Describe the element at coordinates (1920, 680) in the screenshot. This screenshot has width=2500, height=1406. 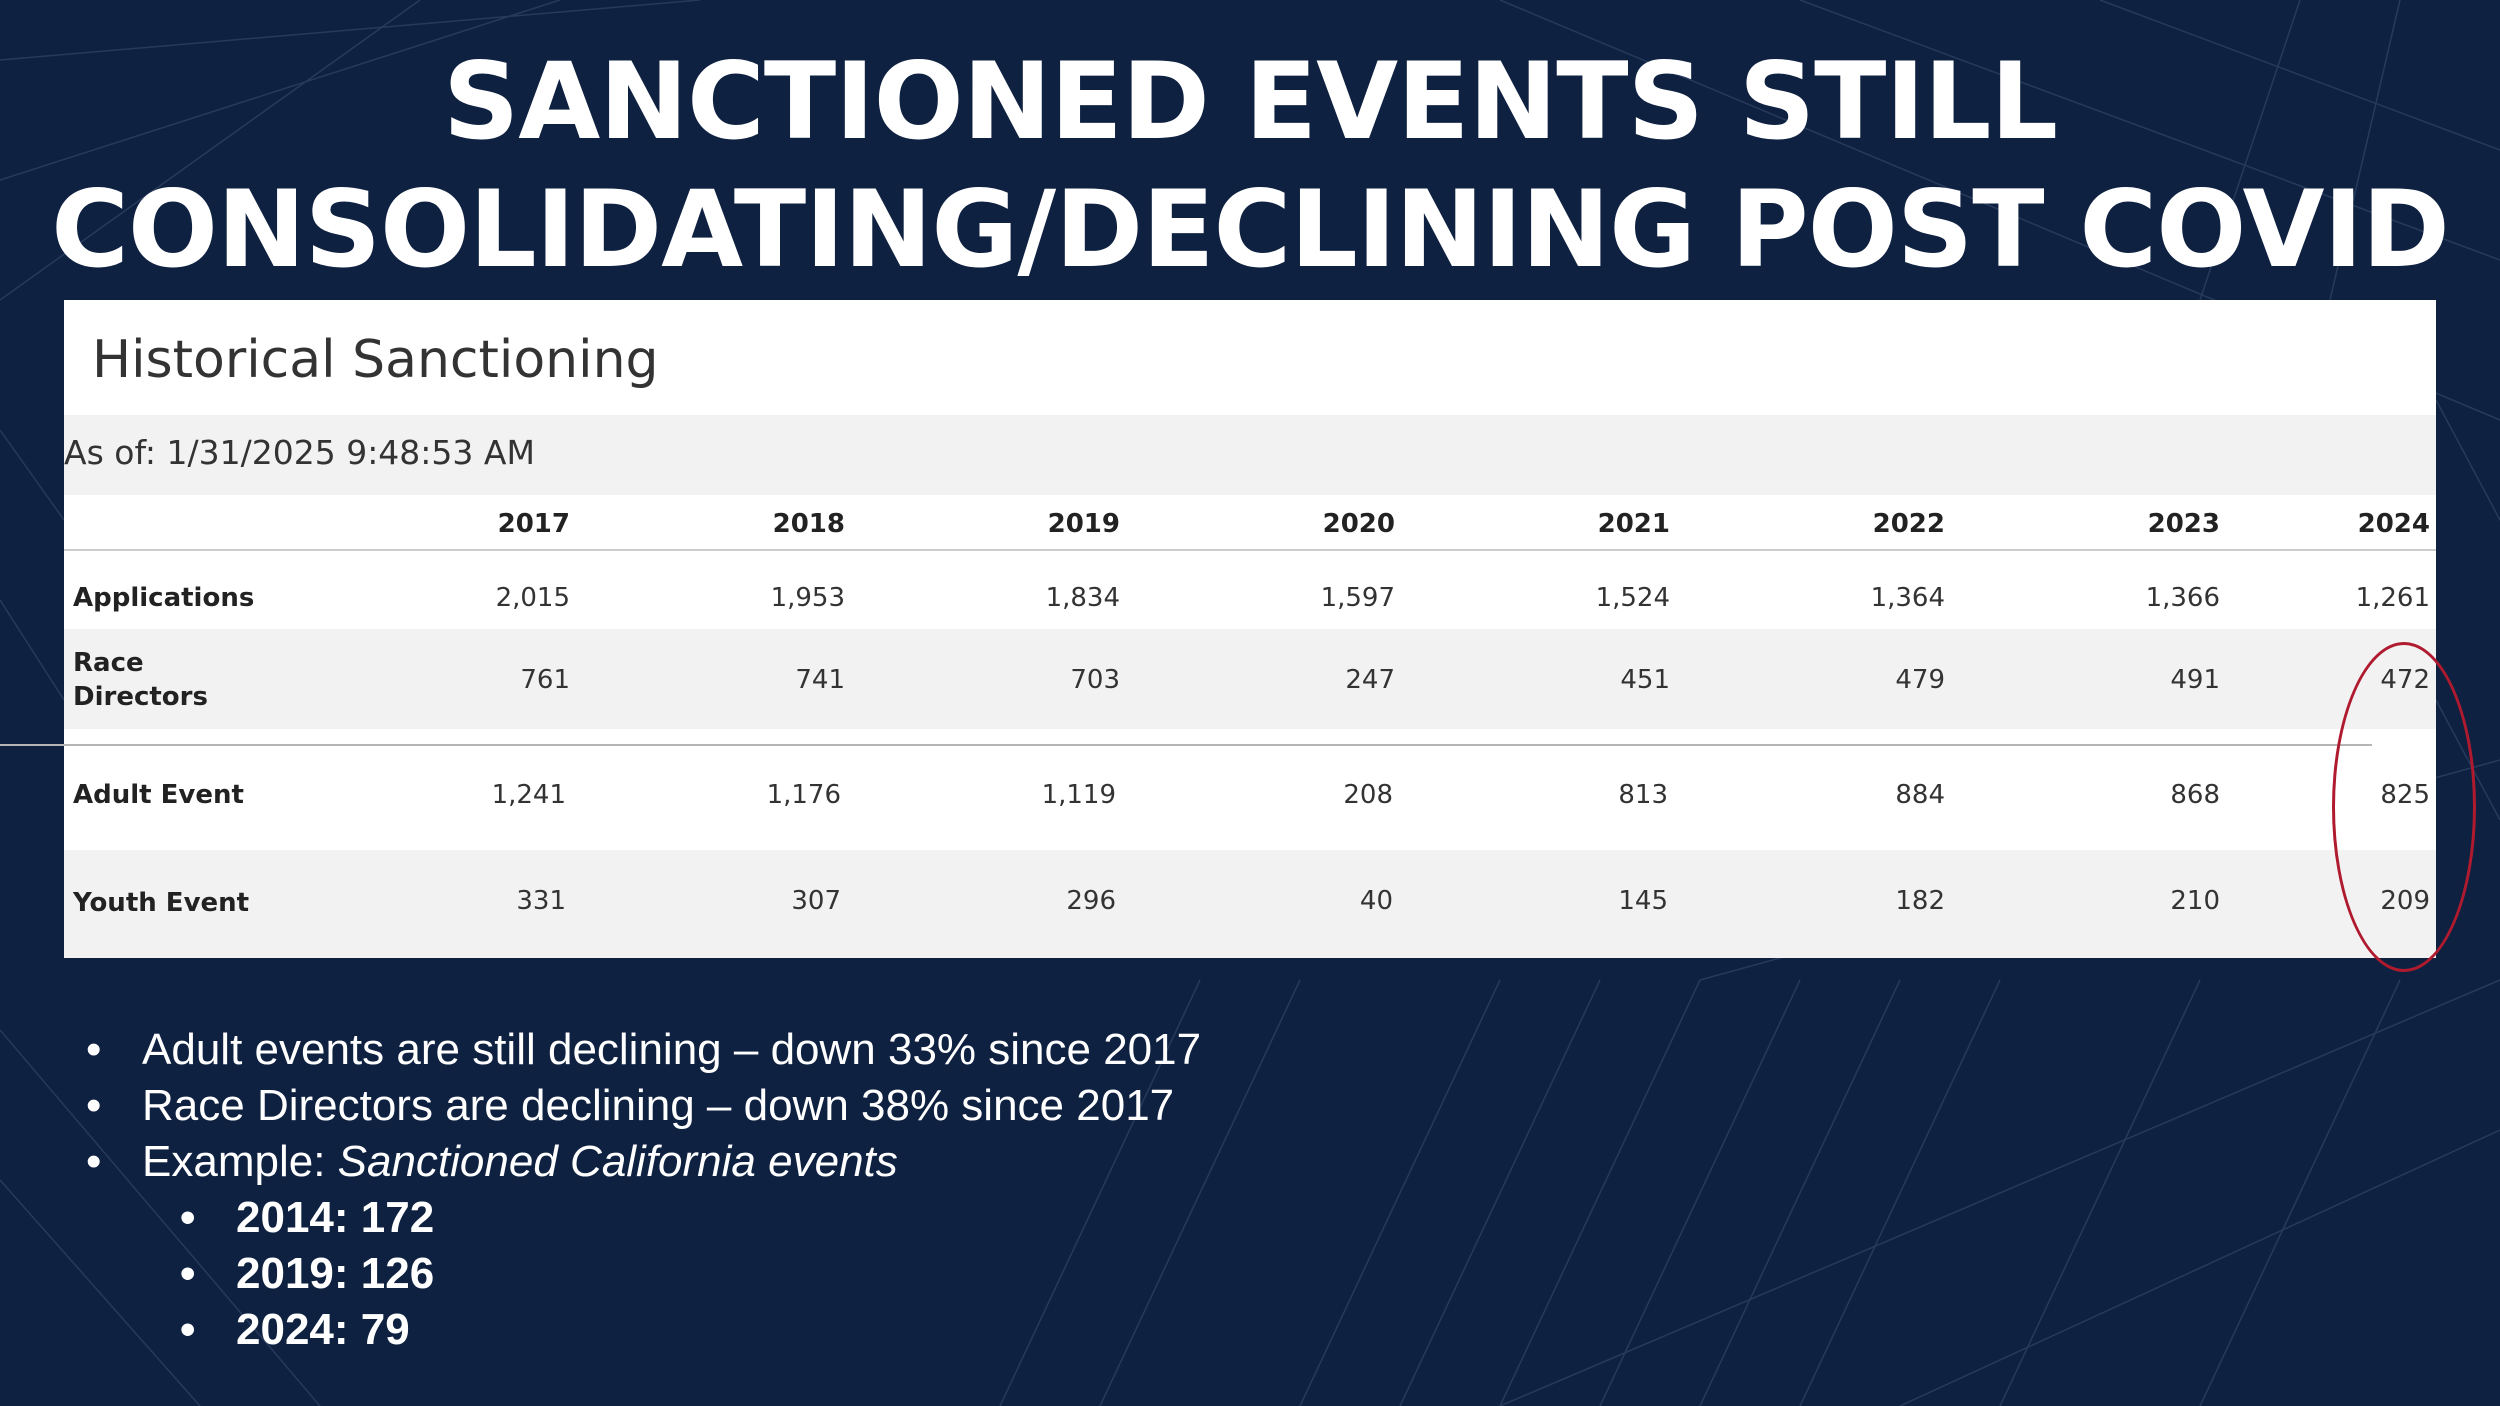
I see `table-cell: 479` at that location.